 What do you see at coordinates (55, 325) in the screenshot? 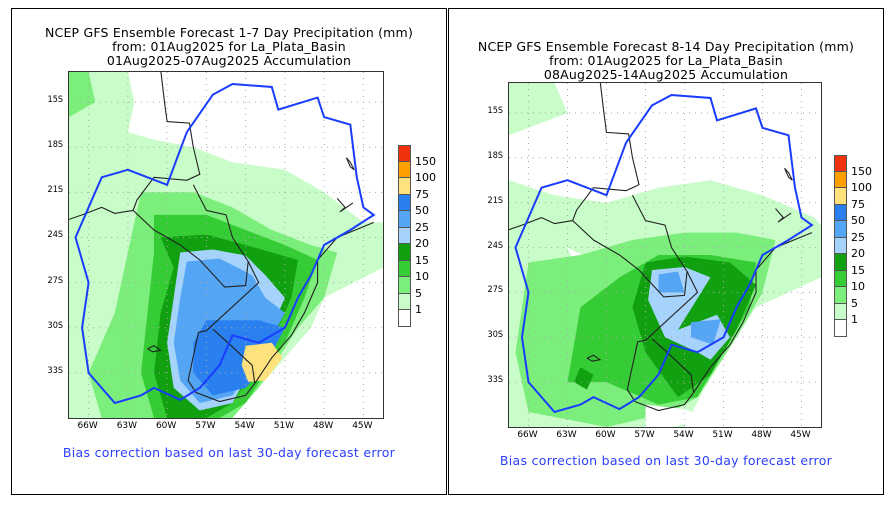
I see `lat-tick-label: 30S` at bounding box center [55, 325].